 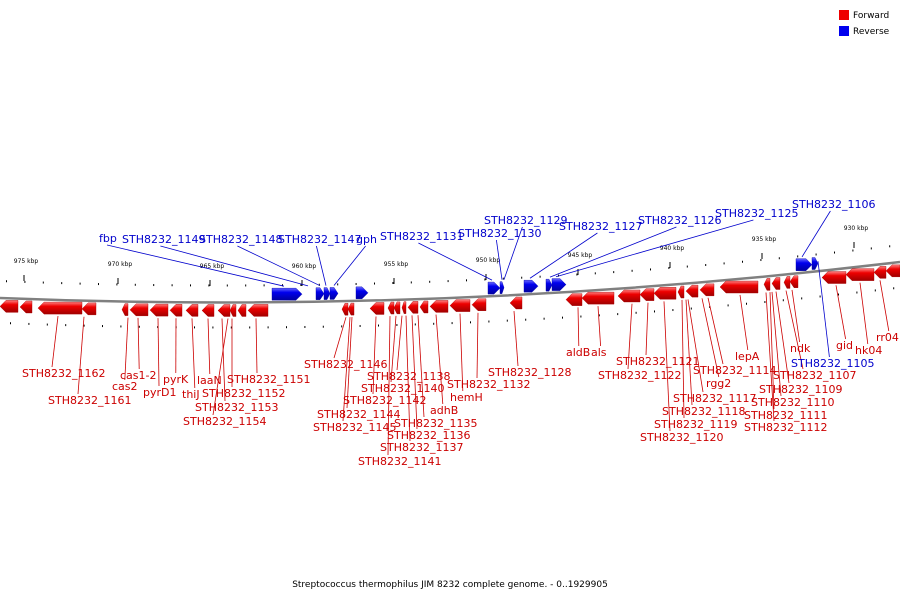 I want to click on scale-tick-label: 970 kbp, so click(x=120, y=264).